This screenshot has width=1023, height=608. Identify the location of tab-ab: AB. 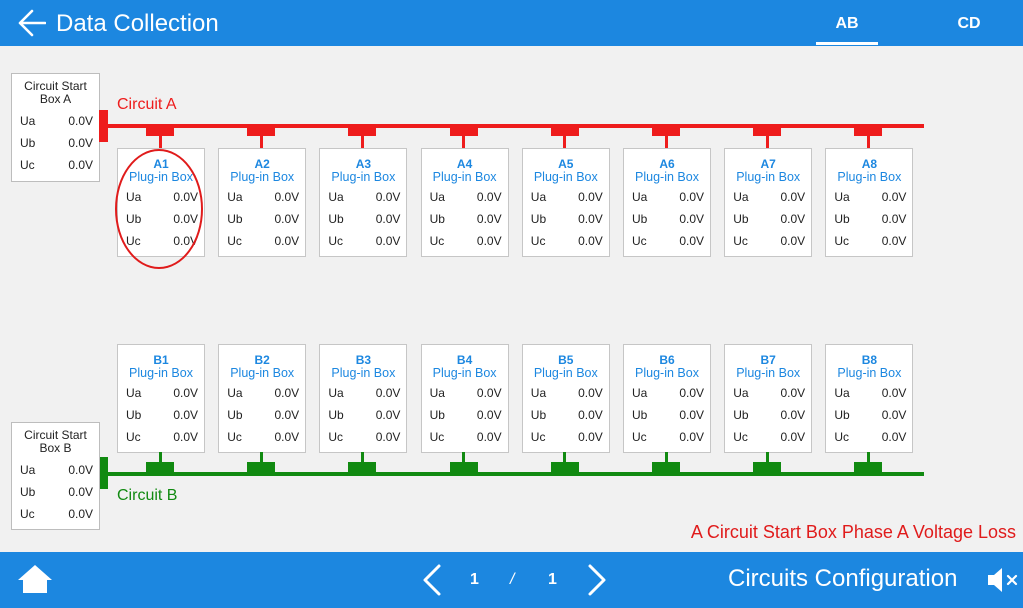
(847, 23).